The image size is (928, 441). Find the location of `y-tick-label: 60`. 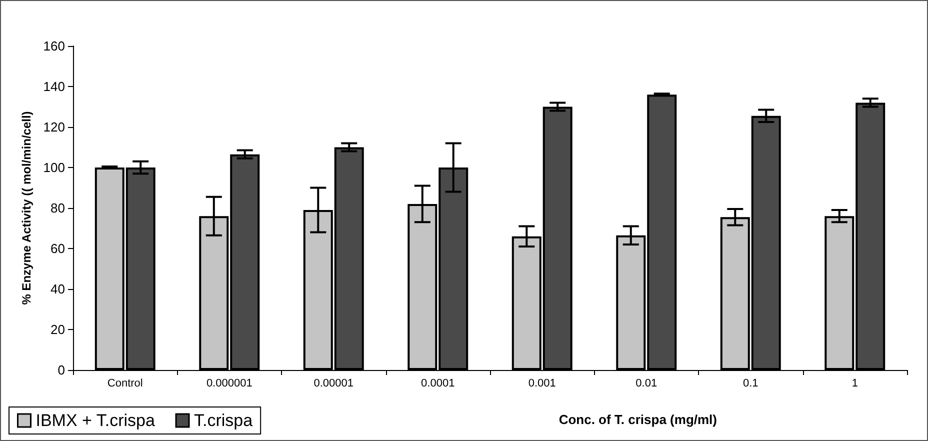

y-tick-label: 60 is located at coordinates (57, 248).